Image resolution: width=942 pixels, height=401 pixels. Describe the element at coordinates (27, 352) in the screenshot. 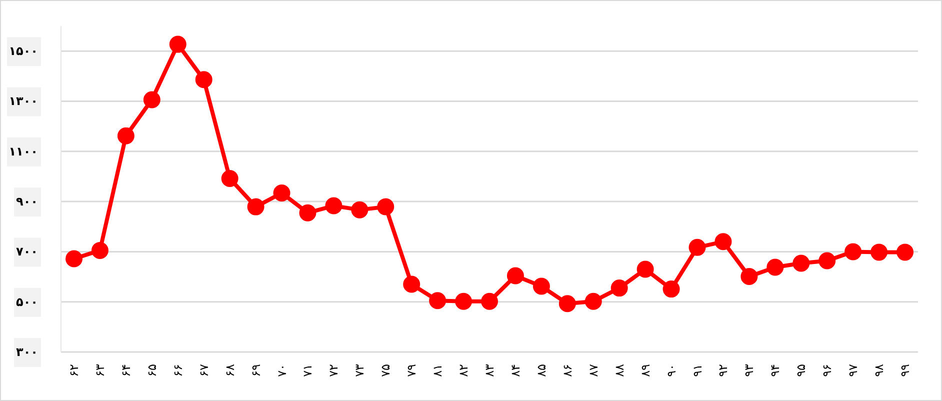

I see `y-tick-label: ۳۰۰` at that location.